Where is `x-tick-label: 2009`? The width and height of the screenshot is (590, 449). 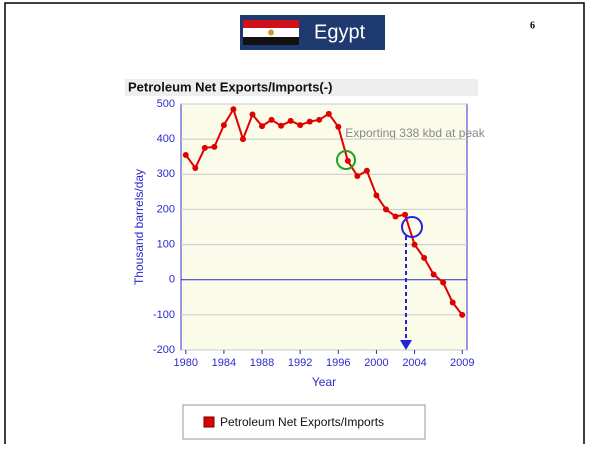 x-tick-label: 2009 is located at coordinates (462, 363).